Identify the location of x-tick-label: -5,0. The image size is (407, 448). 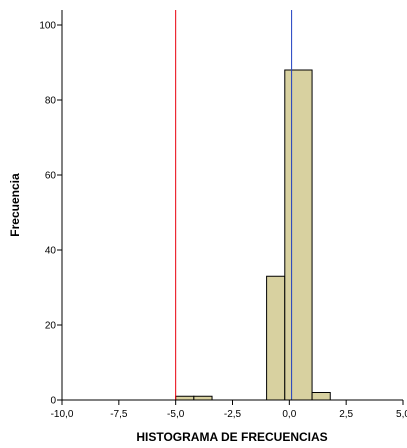
(176, 414).